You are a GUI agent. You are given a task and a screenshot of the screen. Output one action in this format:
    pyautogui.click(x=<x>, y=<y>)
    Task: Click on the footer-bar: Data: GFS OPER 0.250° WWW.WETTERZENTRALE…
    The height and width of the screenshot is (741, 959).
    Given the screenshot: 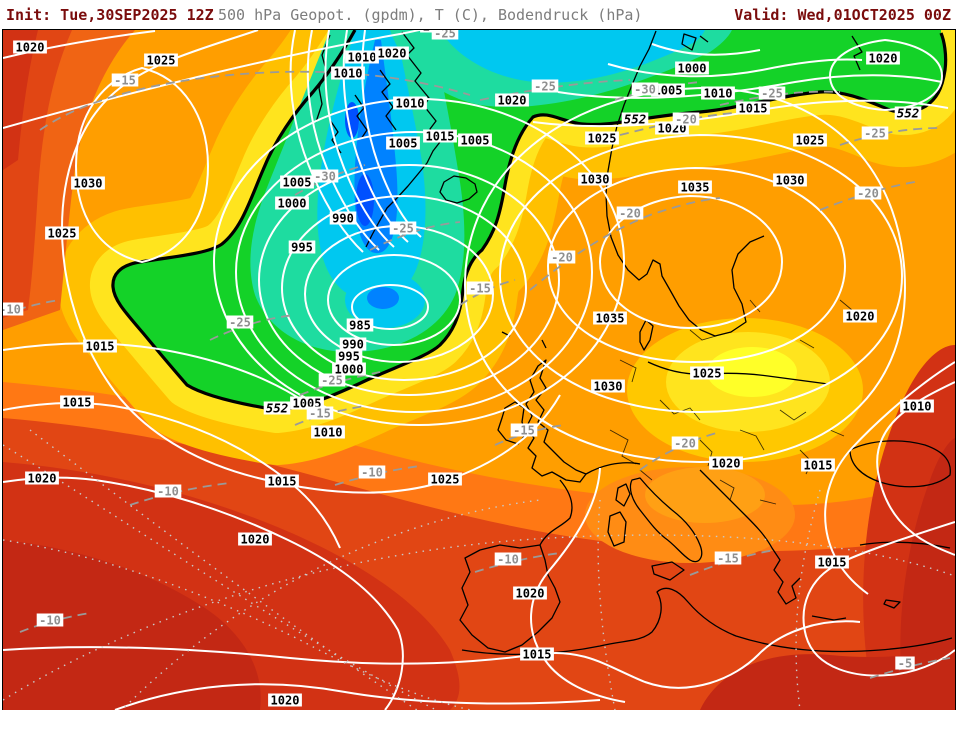 What is the action you would take?
    pyautogui.click(x=479, y=725)
    